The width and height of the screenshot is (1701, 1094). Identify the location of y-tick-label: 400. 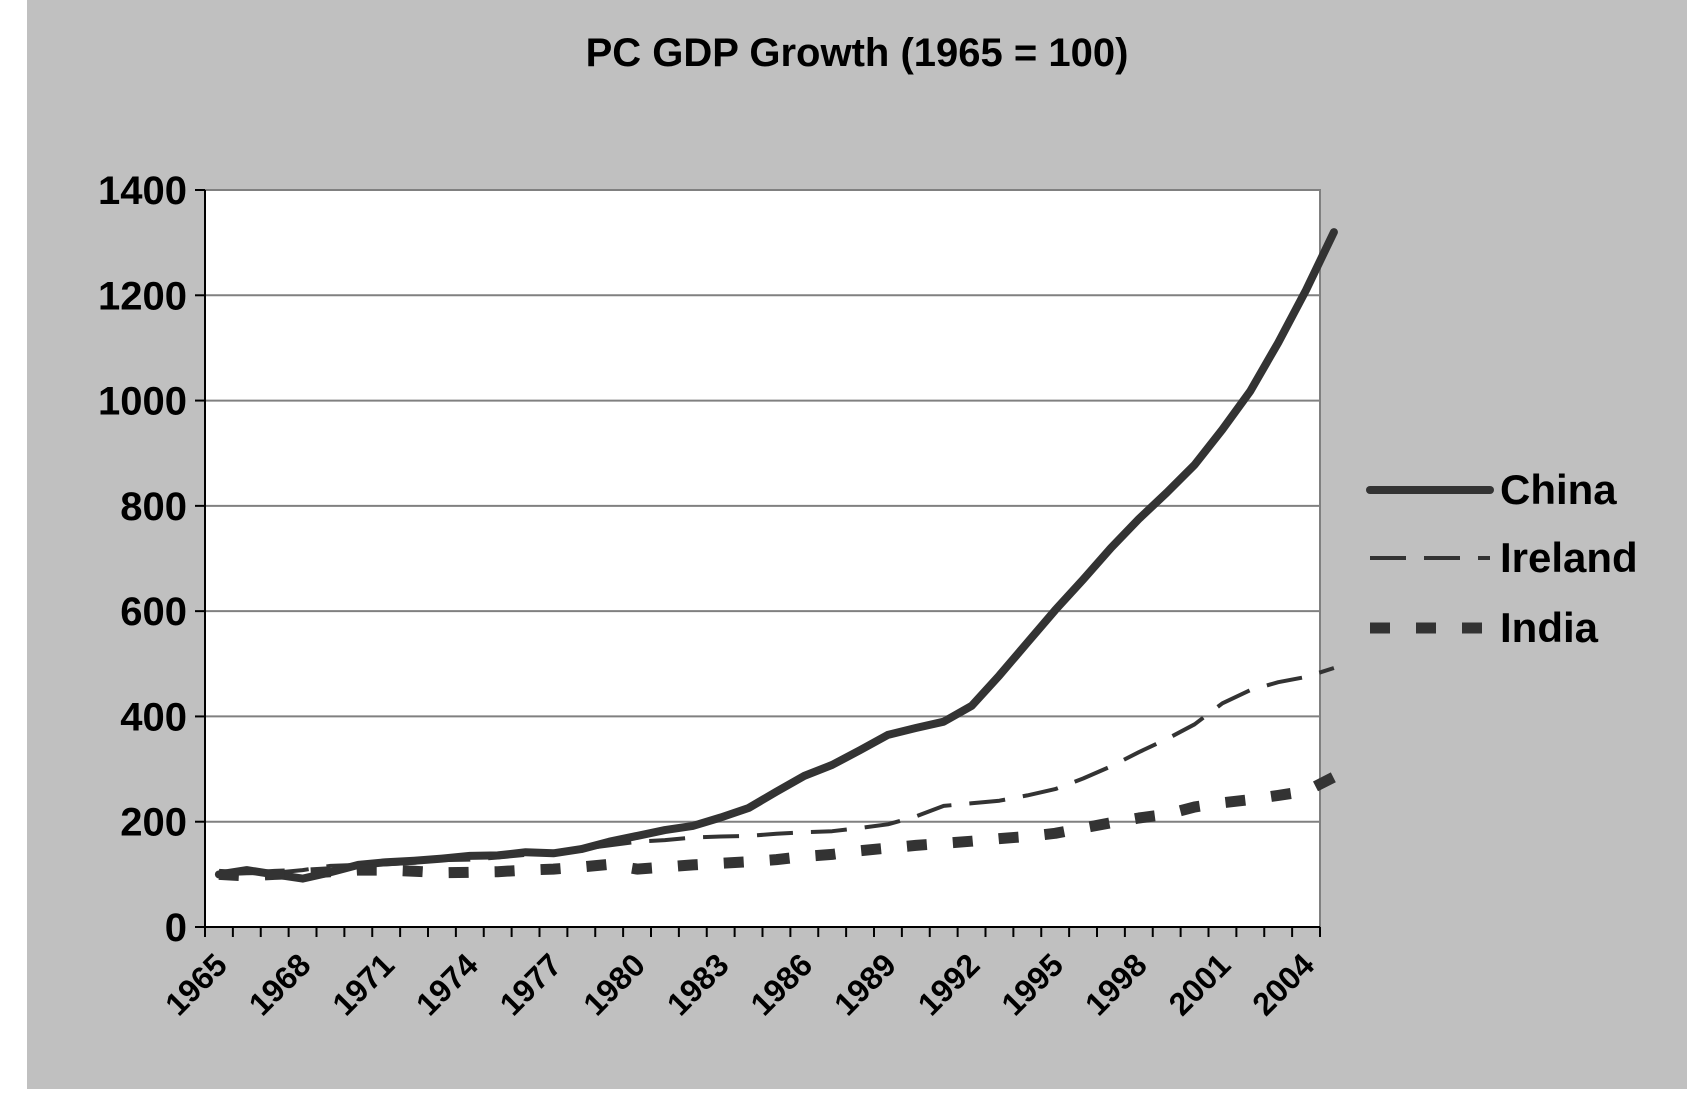
(153, 717).